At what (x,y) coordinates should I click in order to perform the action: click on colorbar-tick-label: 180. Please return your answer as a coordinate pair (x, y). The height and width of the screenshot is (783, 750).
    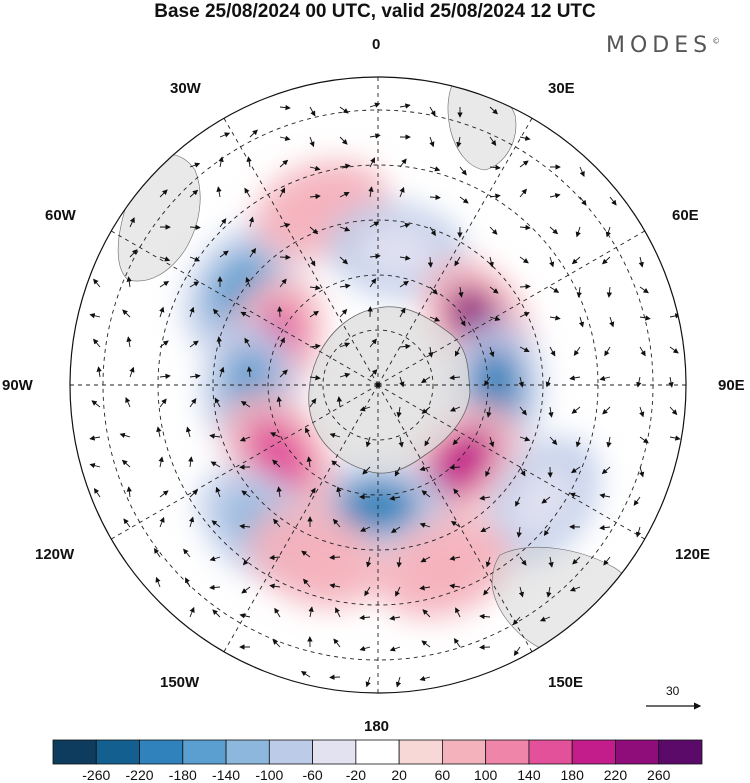
    Looking at the image, I should click on (572, 775).